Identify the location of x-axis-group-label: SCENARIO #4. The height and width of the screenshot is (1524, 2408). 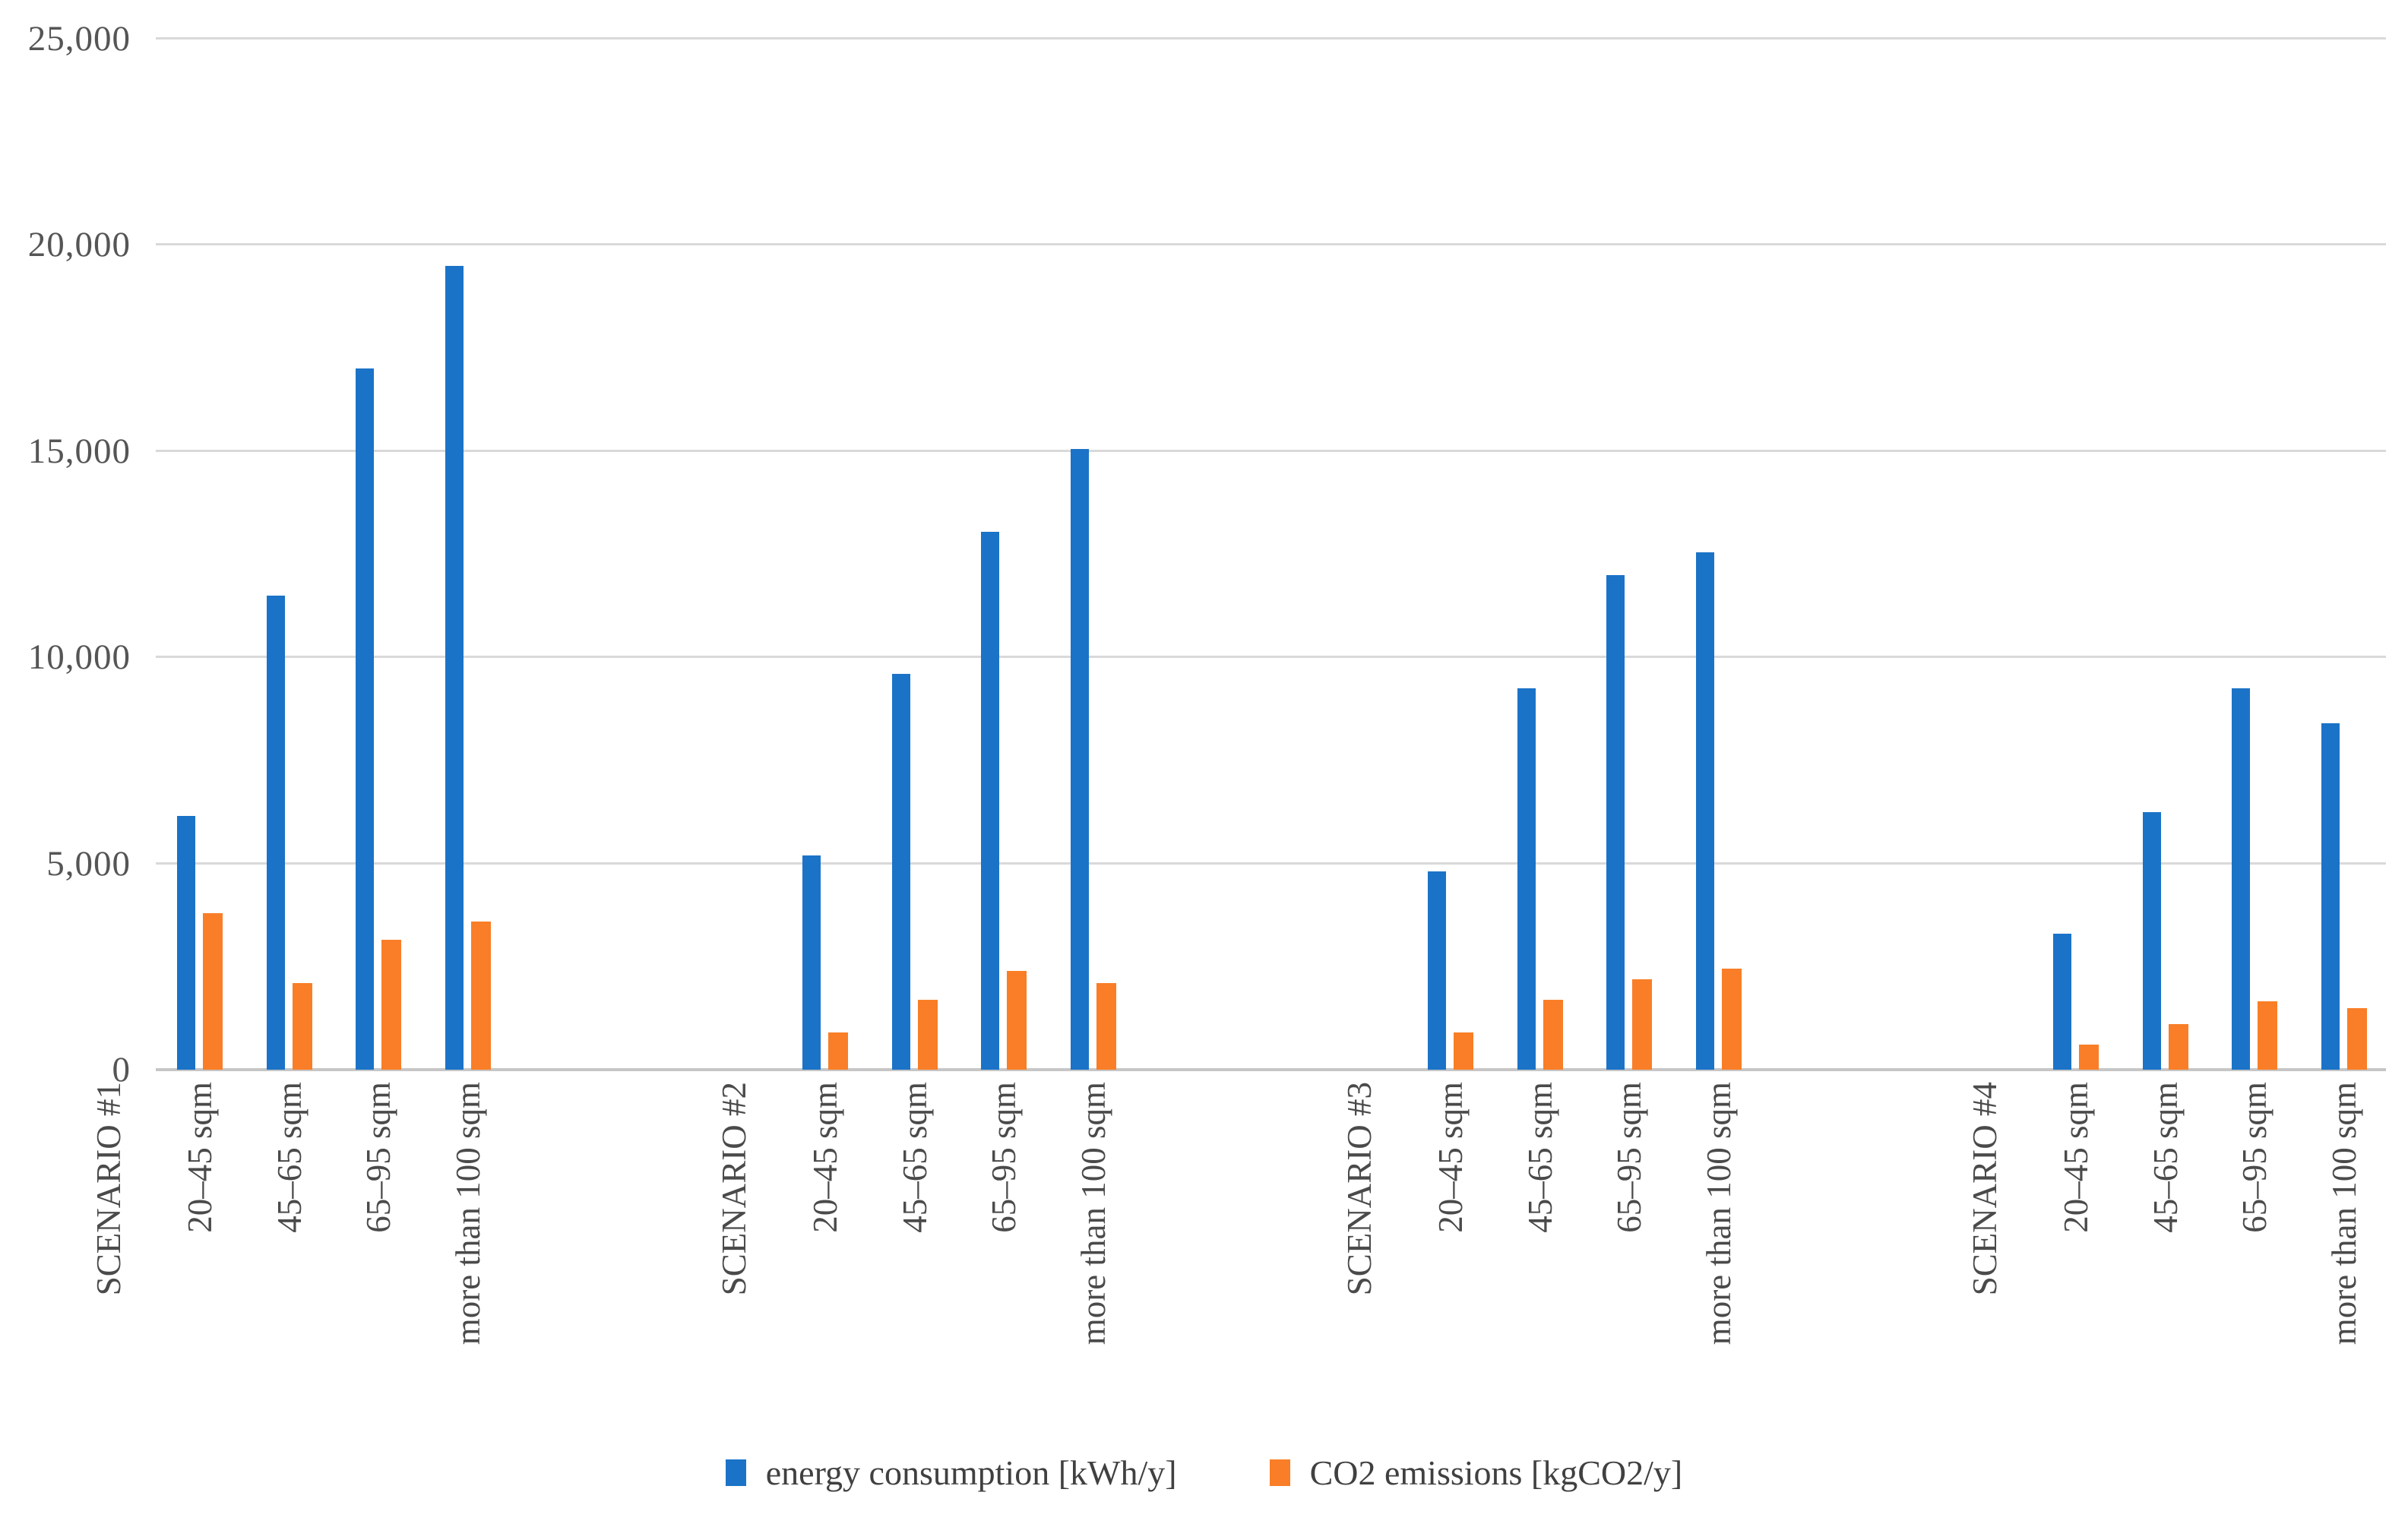
(1985, 1189).